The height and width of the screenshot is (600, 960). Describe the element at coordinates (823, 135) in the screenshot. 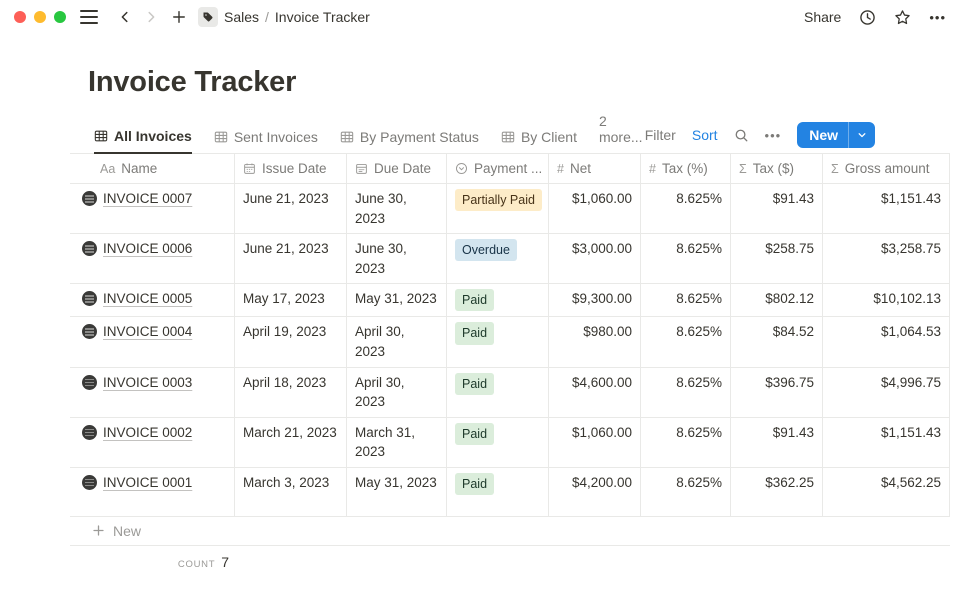

I see `new-button-label: New` at that location.